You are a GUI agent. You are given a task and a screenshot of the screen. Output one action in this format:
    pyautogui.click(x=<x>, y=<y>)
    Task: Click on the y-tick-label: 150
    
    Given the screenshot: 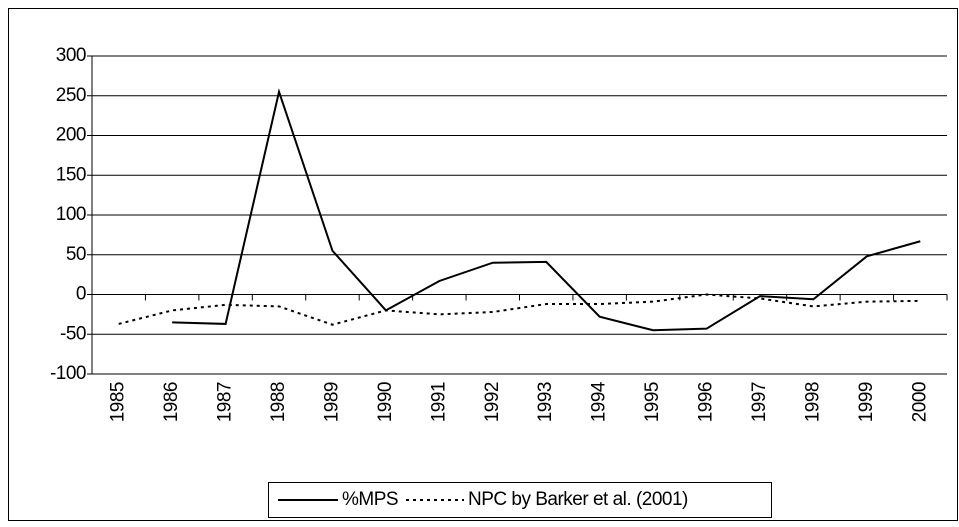 What is the action you would take?
    pyautogui.click(x=71, y=174)
    